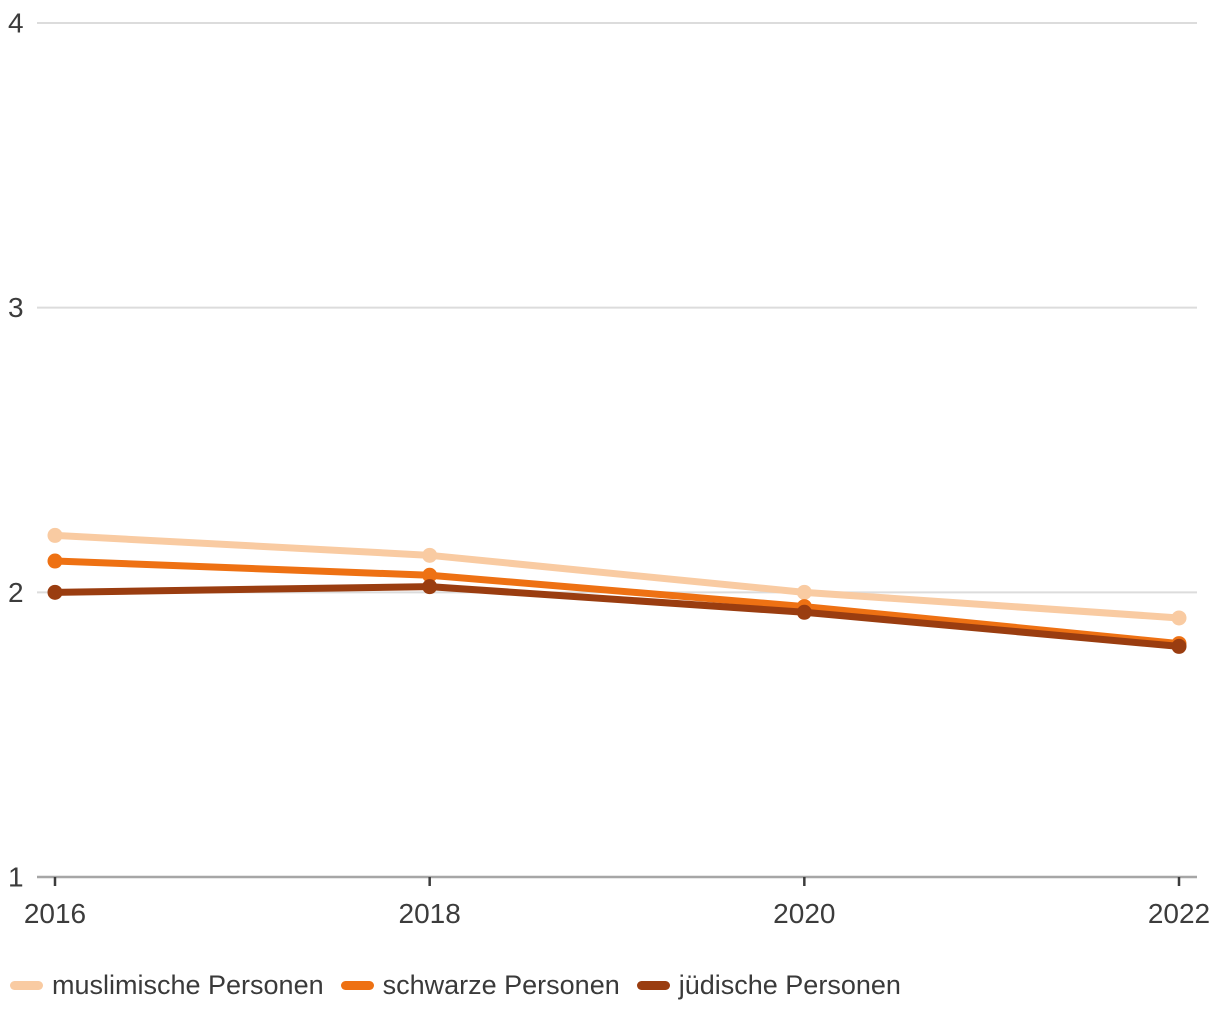 Image resolution: width=1220 pixels, height=1020 pixels. What do you see at coordinates (188, 985) in the screenshot?
I see `legend-label: muslimische Personen` at bounding box center [188, 985].